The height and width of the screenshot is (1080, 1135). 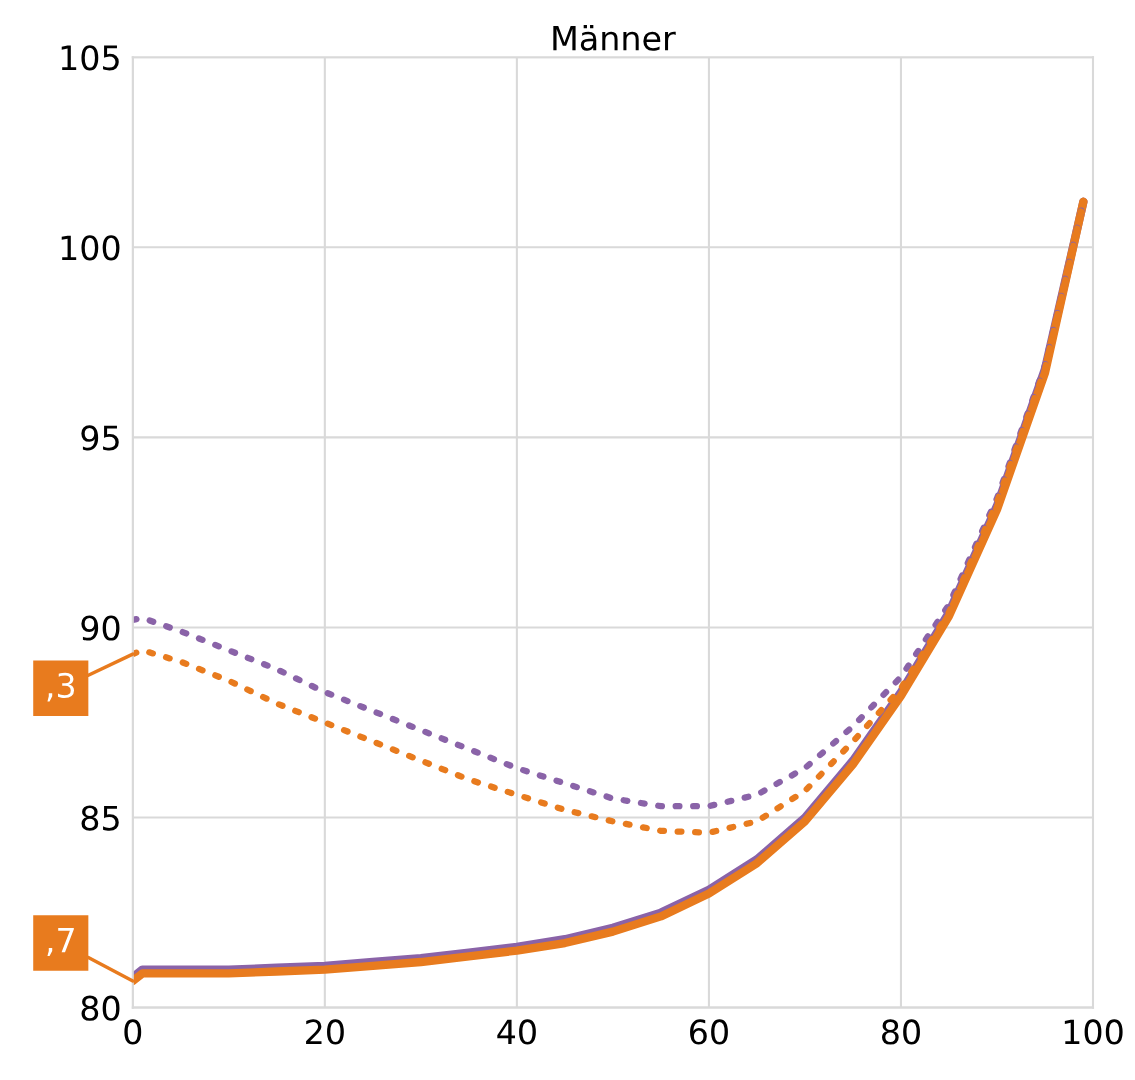 What do you see at coordinates (516, 1032) in the screenshot?
I see `x-tick-label: 40` at bounding box center [516, 1032].